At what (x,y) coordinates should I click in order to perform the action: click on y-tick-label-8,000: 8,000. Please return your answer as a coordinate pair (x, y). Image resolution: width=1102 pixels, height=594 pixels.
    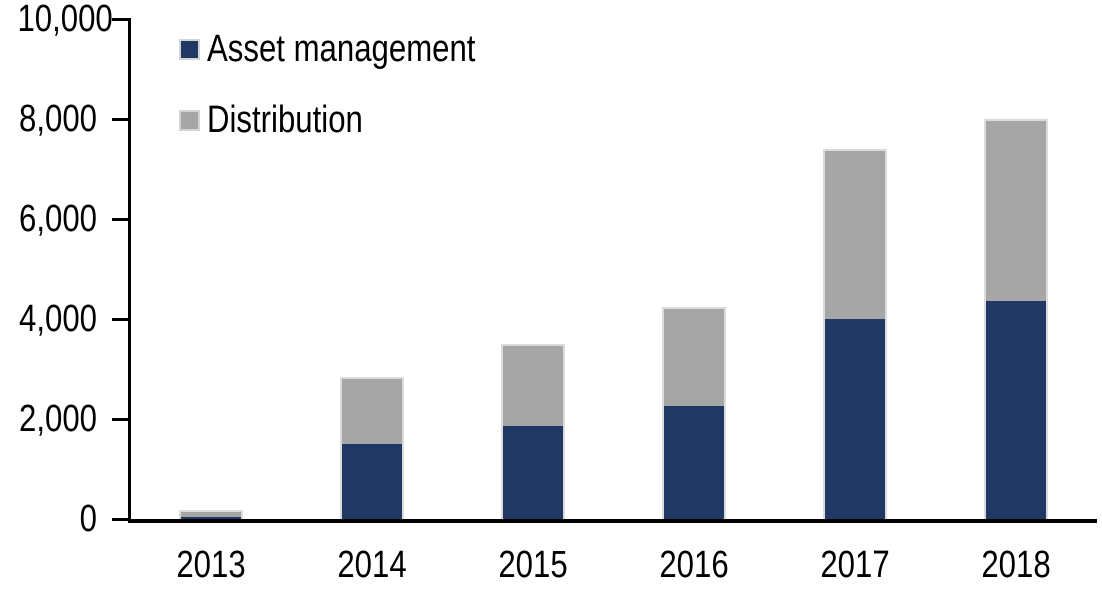
    Looking at the image, I should click on (58, 119).